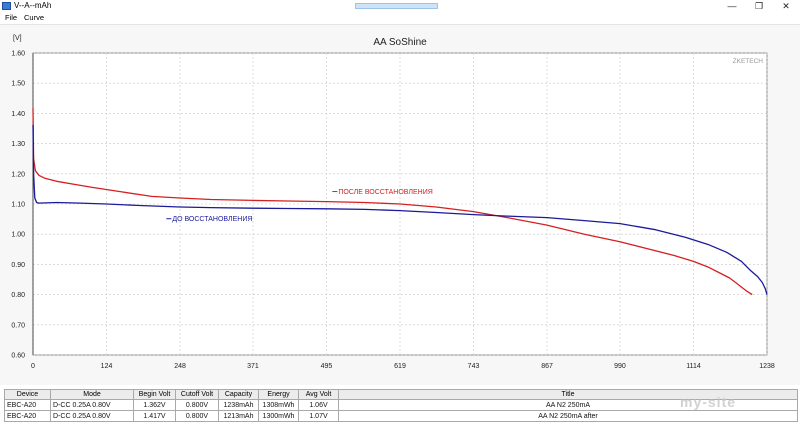  I want to click on cell-avg-volt: 1.07V, so click(318, 416).